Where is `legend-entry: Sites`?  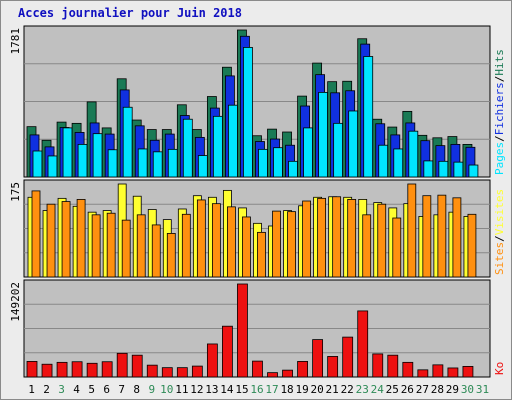 legend-entry: Sites is located at coordinates (499, 258).